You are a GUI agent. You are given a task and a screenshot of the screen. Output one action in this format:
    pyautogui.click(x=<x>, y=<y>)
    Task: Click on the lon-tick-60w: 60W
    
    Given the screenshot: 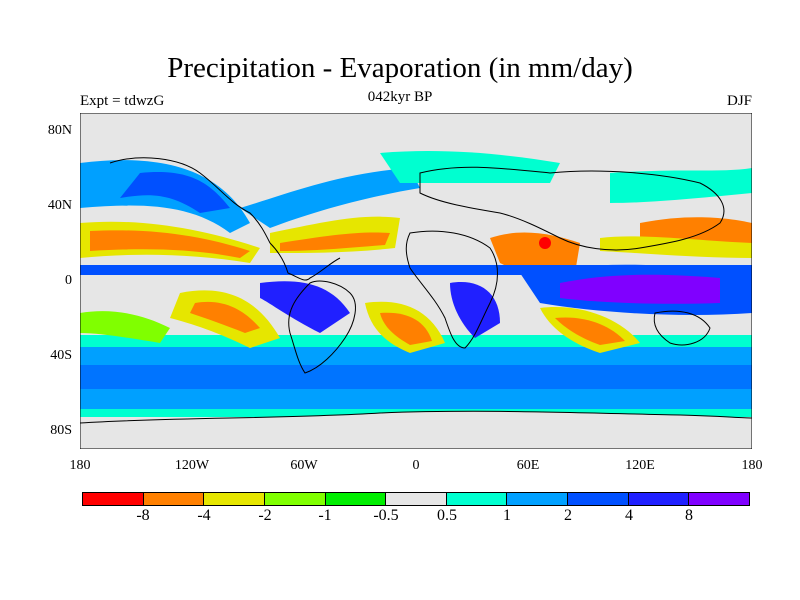 What is the action you would take?
    pyautogui.click(x=304, y=465)
    